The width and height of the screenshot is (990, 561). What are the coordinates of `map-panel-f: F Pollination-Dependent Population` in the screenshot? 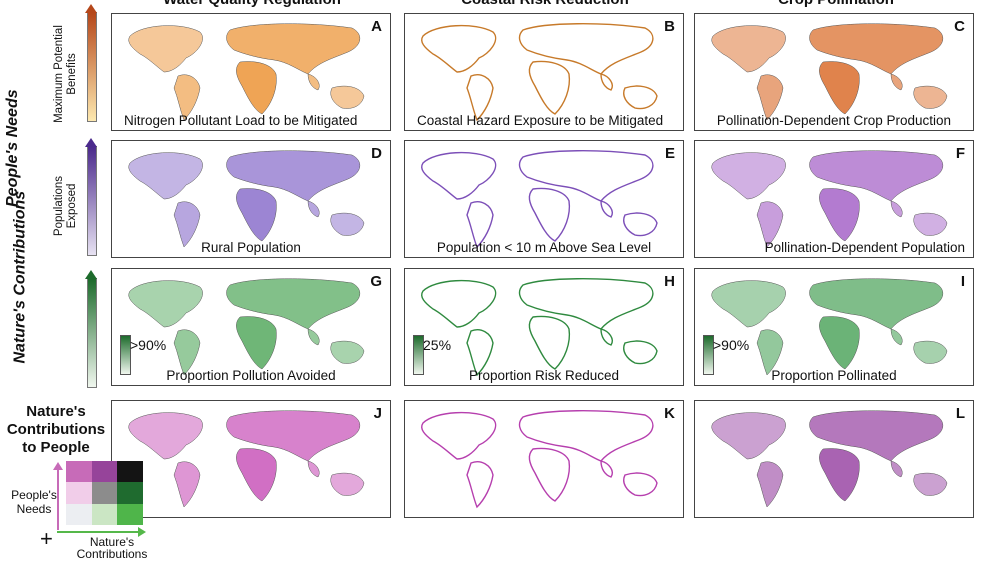 It's located at (834, 199).